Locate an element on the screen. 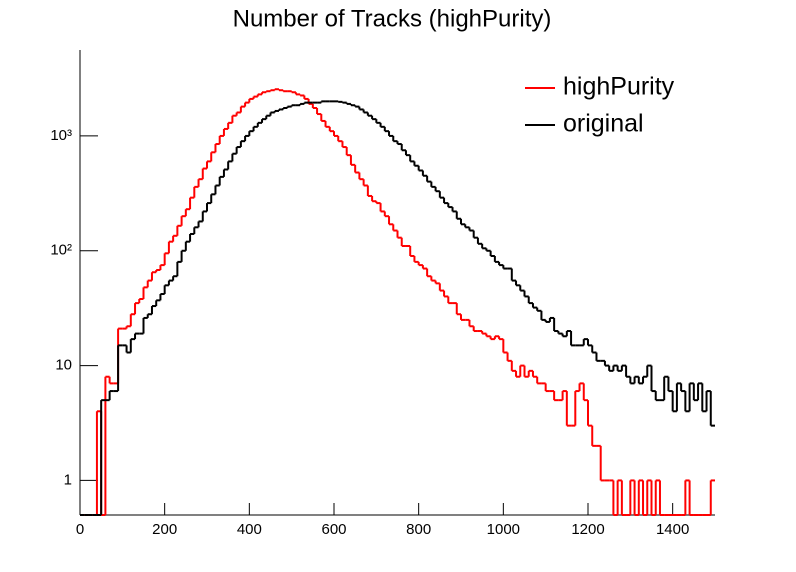 Image resolution: width=796 pixels, height=572 pixels. x-tick-label: 400 is located at coordinates (249, 529).